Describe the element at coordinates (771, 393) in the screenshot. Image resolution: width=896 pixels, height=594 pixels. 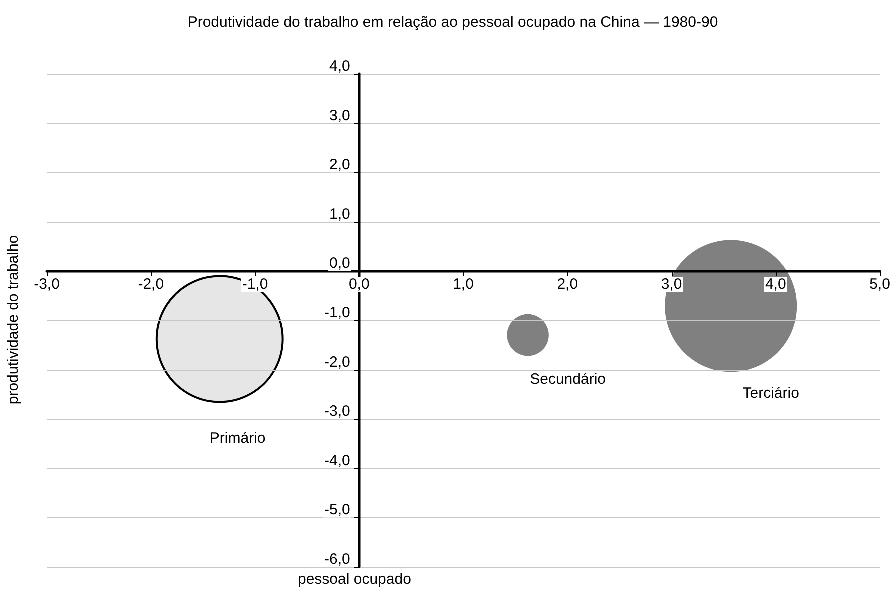
I see `series-label: Terciário` at that location.